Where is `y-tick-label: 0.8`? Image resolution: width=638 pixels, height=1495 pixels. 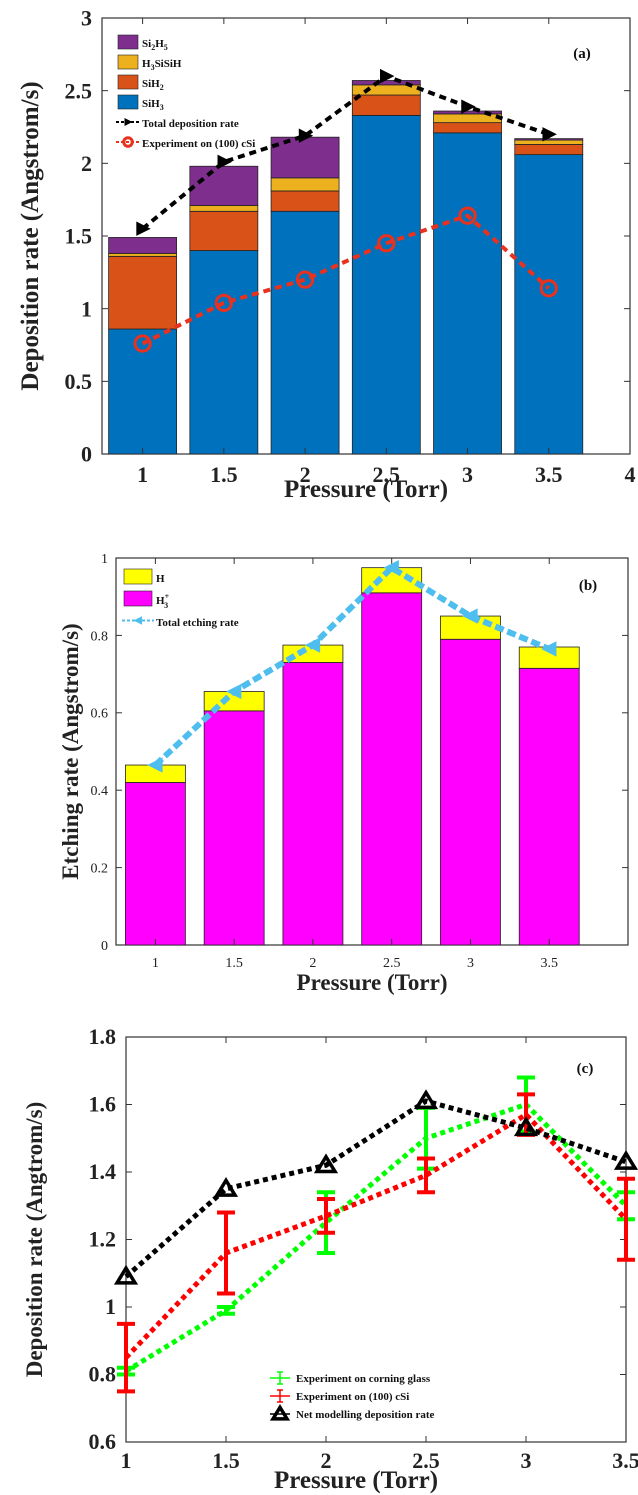 y-tick-label: 0.8 is located at coordinates (103, 1374).